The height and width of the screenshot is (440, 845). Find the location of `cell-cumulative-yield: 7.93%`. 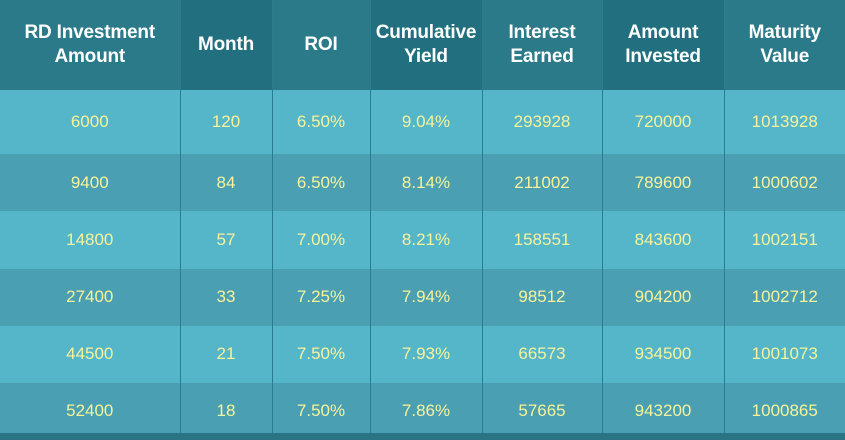

cell-cumulative-yield: 7.93% is located at coordinates (426, 354).